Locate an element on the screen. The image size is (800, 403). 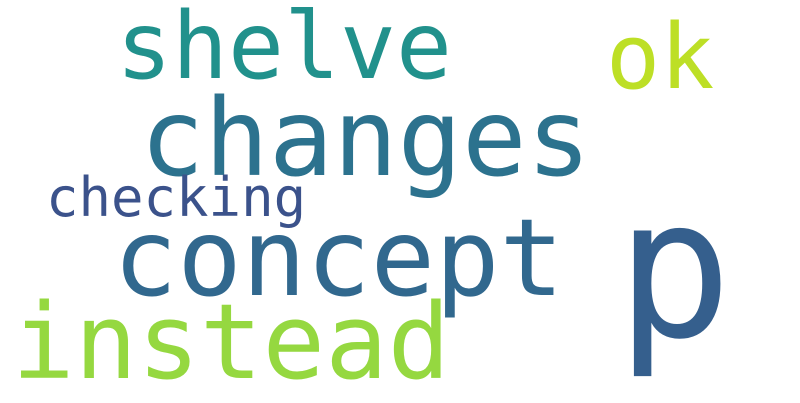
word-p: p is located at coordinates (674, 269).